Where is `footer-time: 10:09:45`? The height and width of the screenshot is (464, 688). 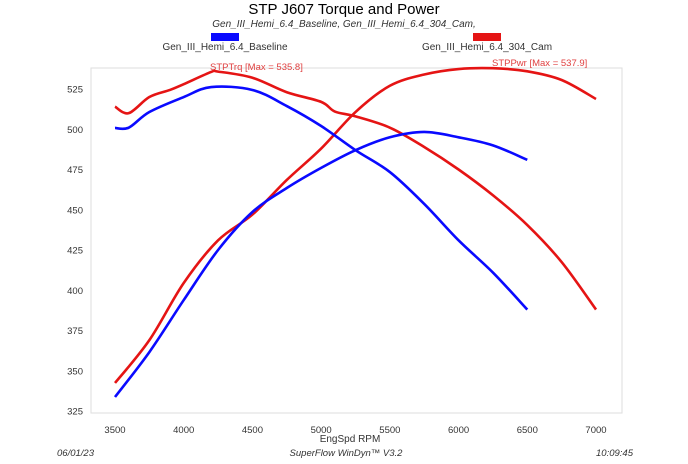
footer-time: 10:09:45 is located at coordinates (615, 453).